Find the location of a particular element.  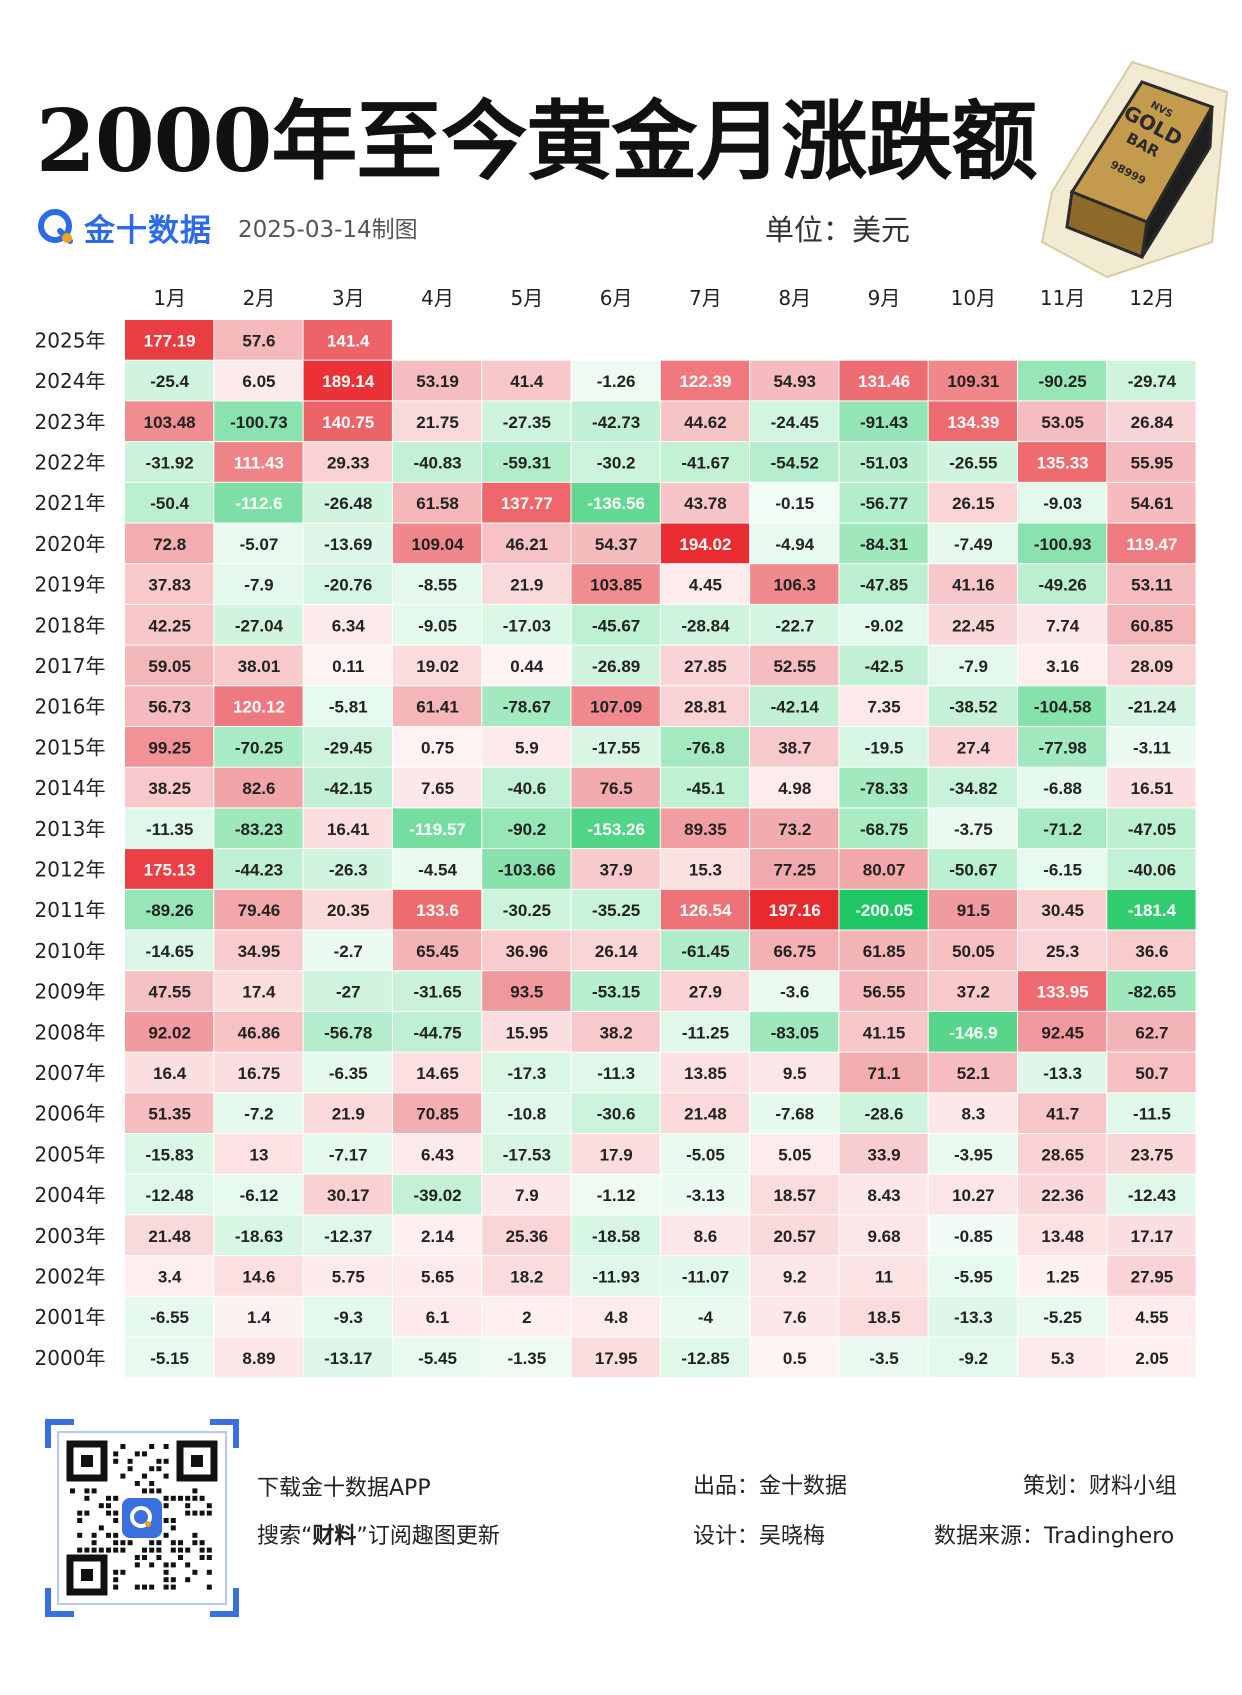

row-label: 2014年 is located at coordinates (70, 788).